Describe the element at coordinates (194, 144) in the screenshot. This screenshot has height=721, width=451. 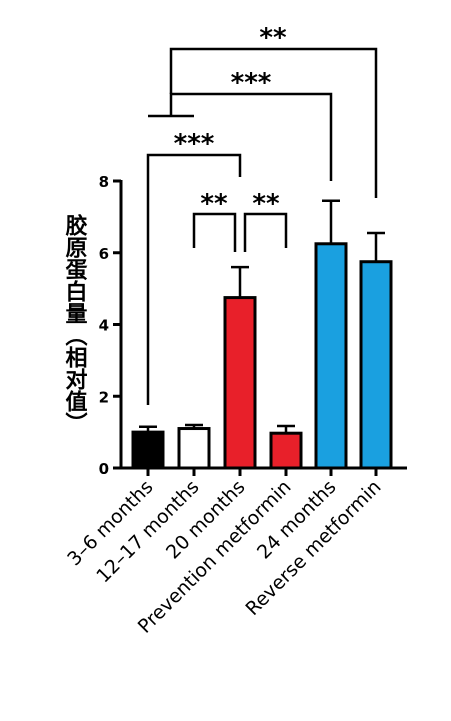
I see `sig-label-3-6-vs-20: ***` at that location.